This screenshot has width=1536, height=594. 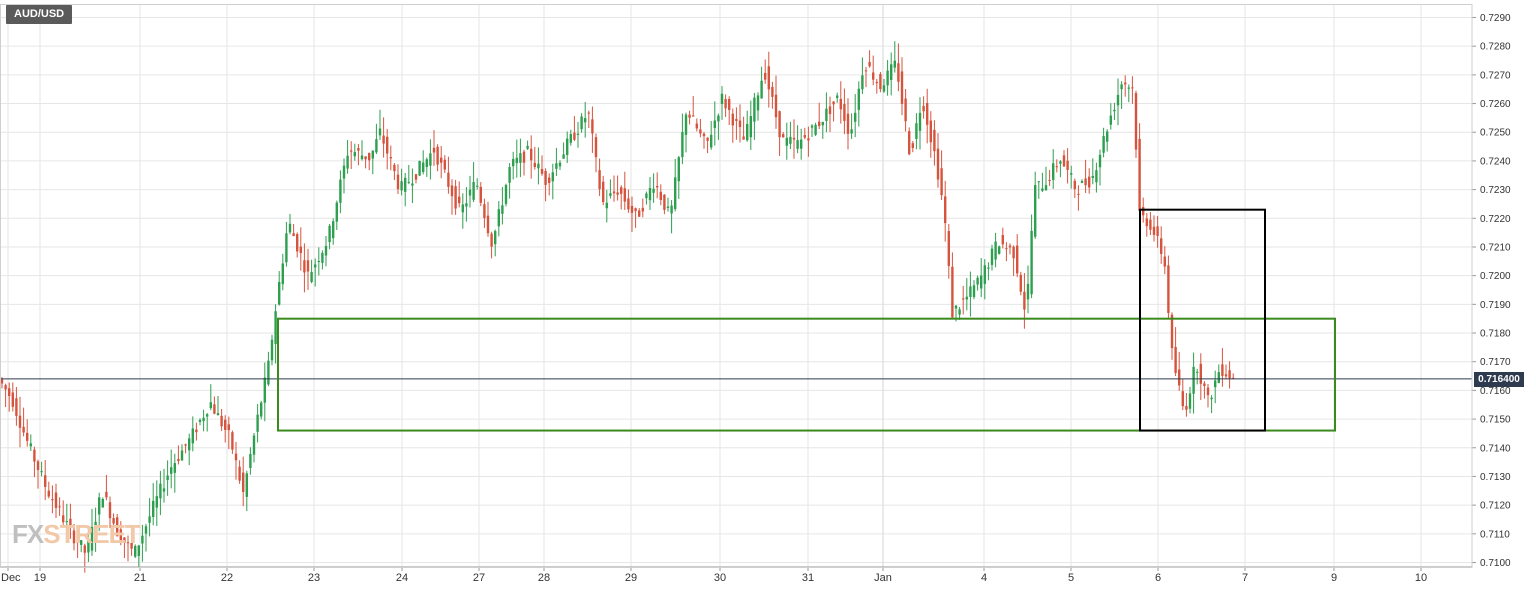 I want to click on watermark-part-1: FX, so click(x=28, y=534).